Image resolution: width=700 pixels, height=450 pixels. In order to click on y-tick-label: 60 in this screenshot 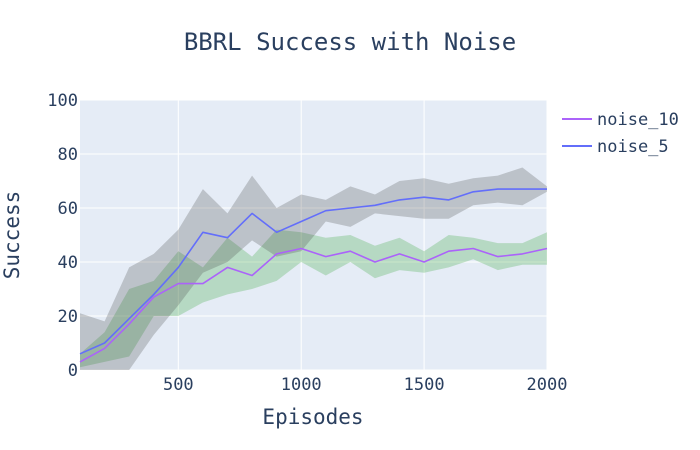, I will do `click(68, 209)`.